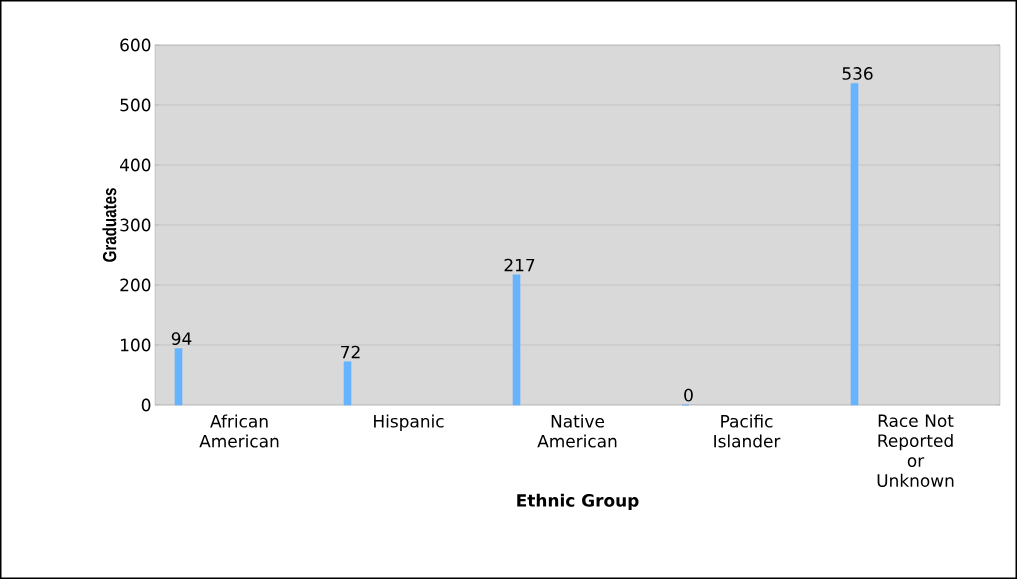 The height and width of the screenshot is (579, 1017). I want to click on y-tick-label: 0, so click(146, 405).